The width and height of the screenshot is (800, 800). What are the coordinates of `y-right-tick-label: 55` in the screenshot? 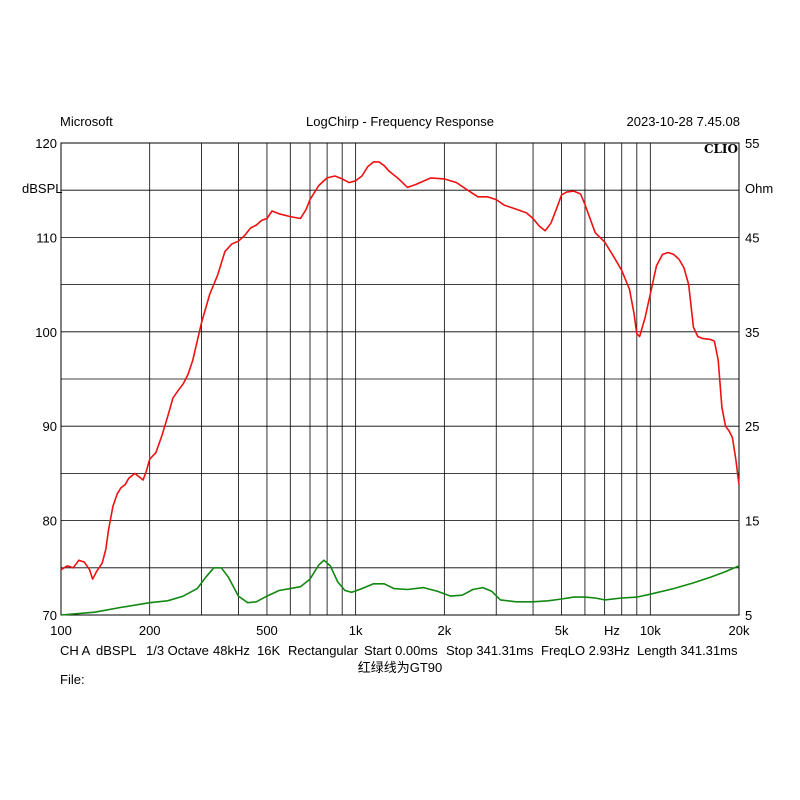 It's located at (752, 143).